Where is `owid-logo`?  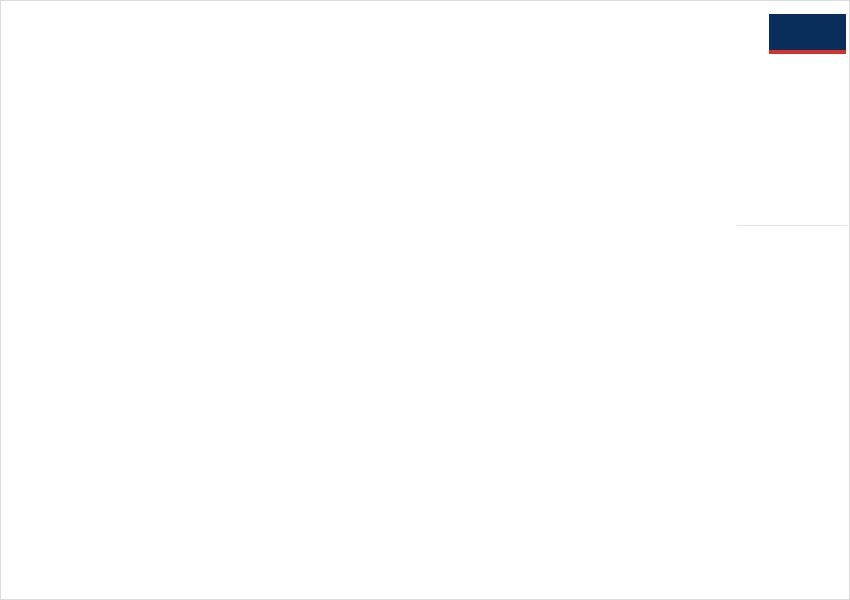
owid-logo is located at coordinates (807, 34).